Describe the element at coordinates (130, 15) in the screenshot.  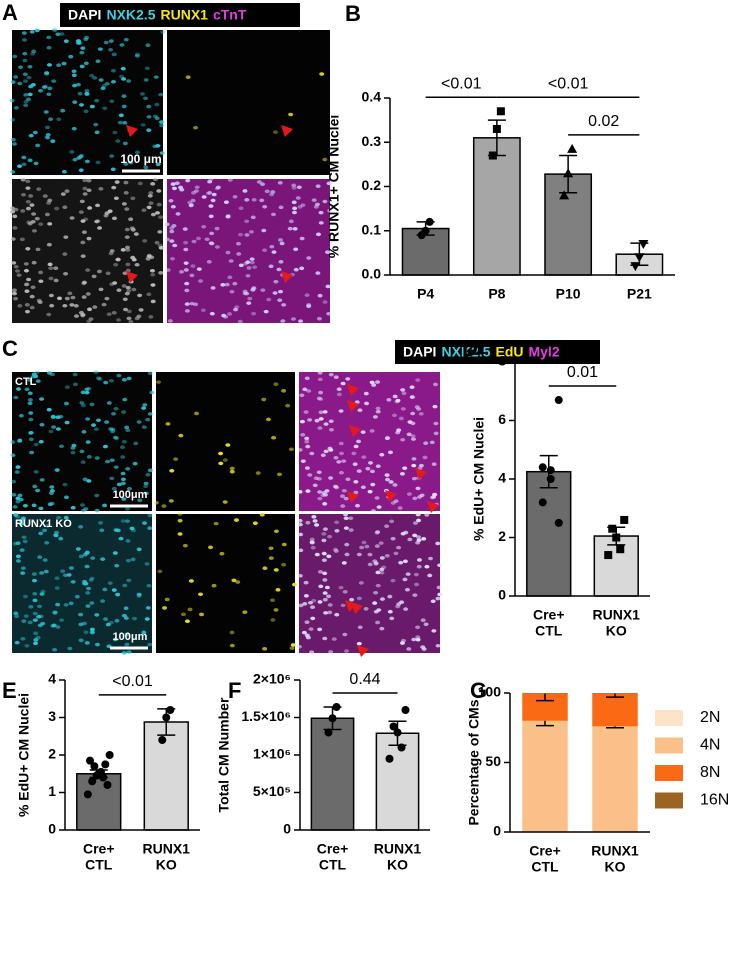
I see `stain-label: NXK2.5` at that location.